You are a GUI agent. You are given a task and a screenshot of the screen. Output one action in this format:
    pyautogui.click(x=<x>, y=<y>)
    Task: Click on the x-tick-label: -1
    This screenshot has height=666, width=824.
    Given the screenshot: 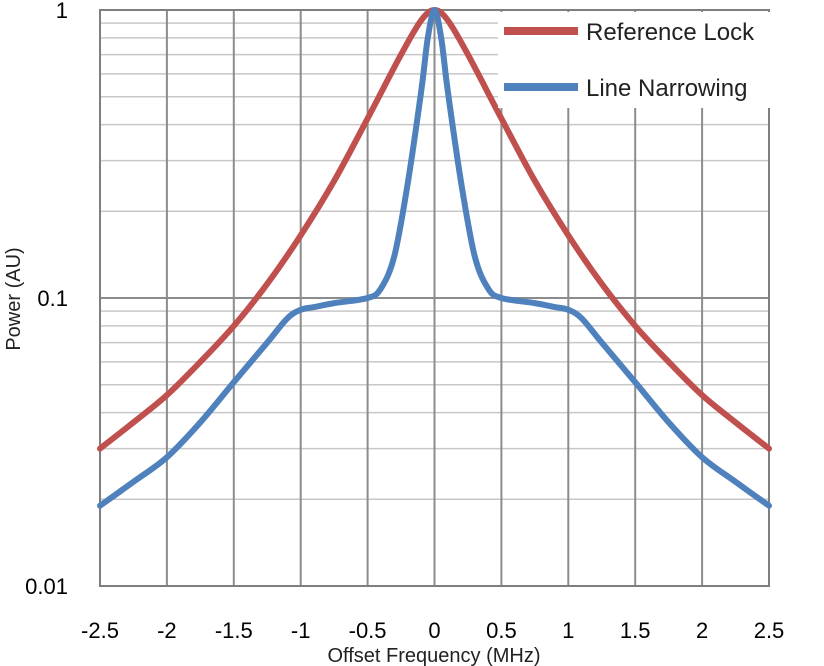 What is the action you would take?
    pyautogui.click(x=301, y=630)
    